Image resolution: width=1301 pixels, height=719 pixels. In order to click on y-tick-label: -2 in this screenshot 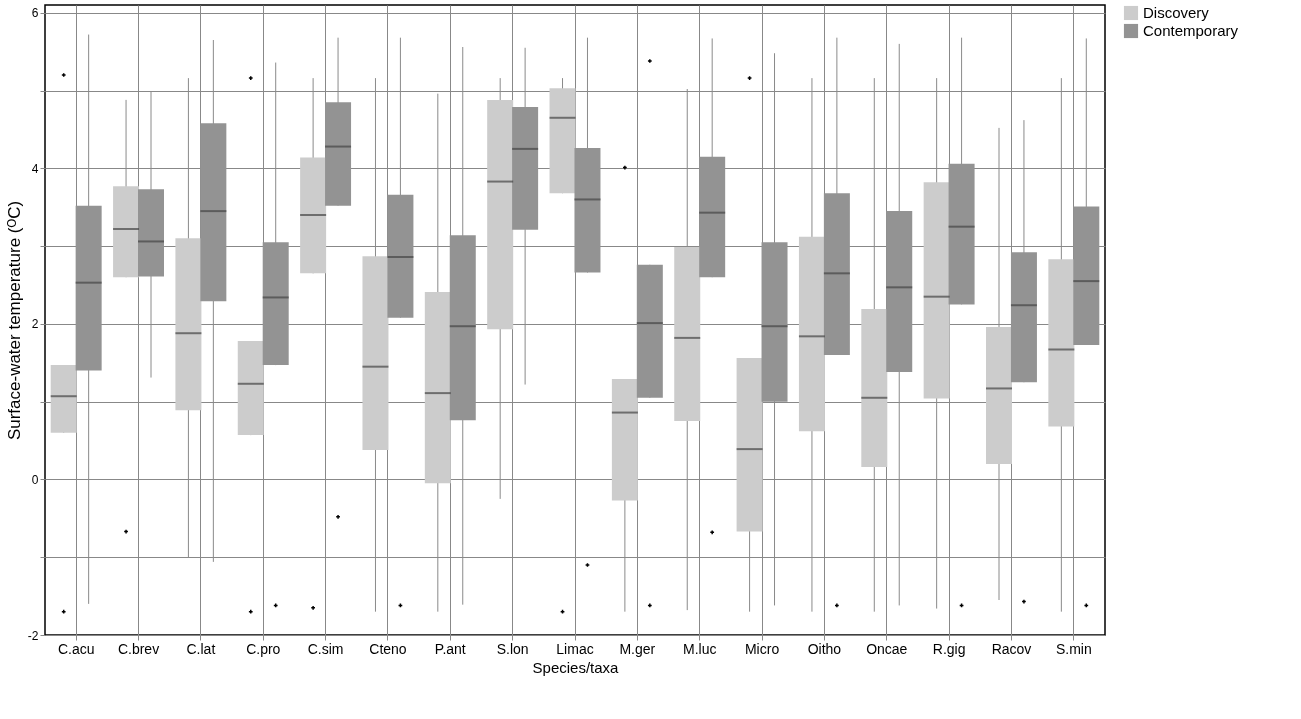, I will do `click(33, 635)`.